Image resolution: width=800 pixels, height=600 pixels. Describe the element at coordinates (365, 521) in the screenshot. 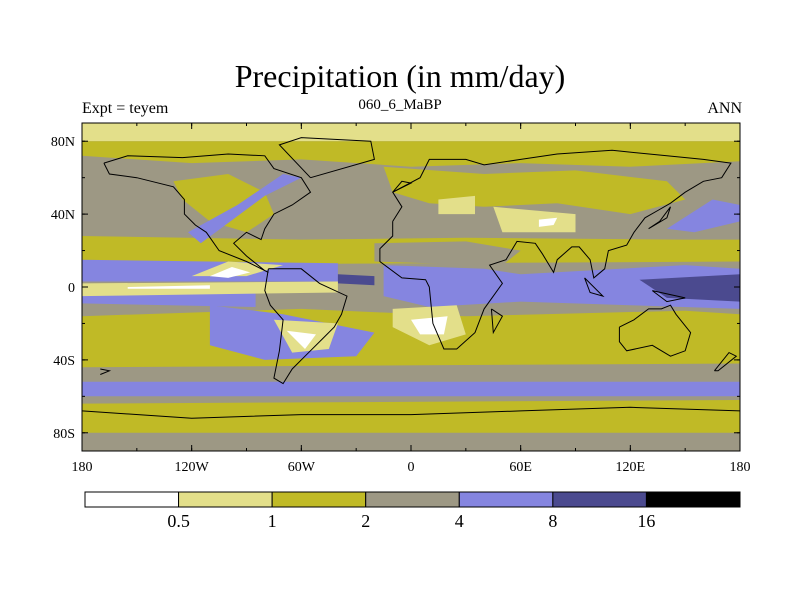

I see `colorbar-label-2: 2` at that location.